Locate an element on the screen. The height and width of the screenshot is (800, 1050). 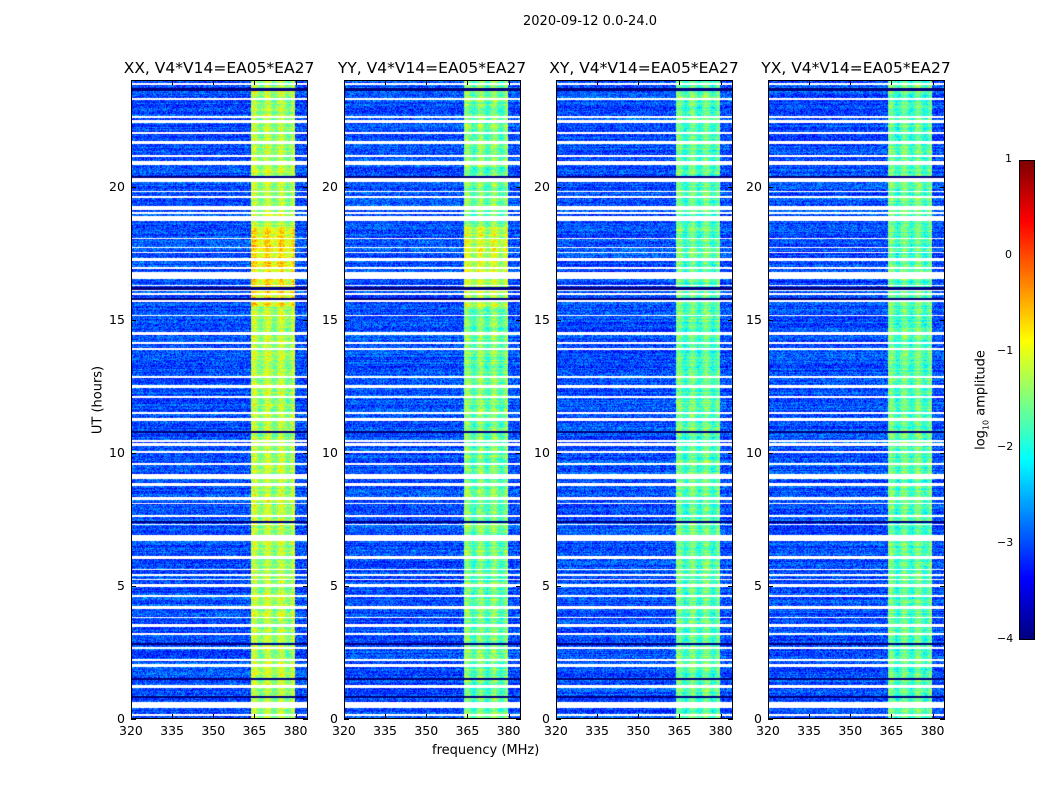
figure-title: 2020-09-12 0.0-24.0 is located at coordinates (590, 21).